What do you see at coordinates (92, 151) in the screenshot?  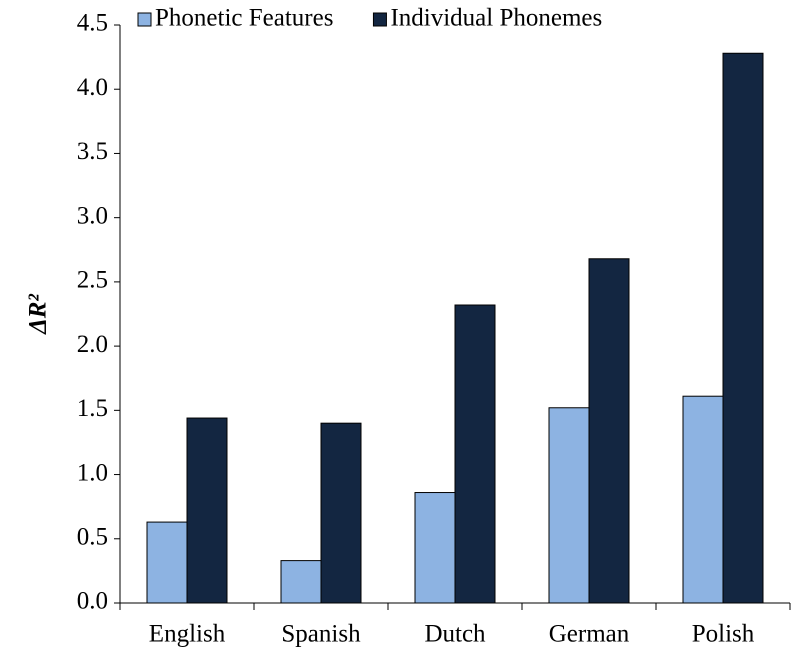 I see `y-tick-label: 3.5` at bounding box center [92, 151].